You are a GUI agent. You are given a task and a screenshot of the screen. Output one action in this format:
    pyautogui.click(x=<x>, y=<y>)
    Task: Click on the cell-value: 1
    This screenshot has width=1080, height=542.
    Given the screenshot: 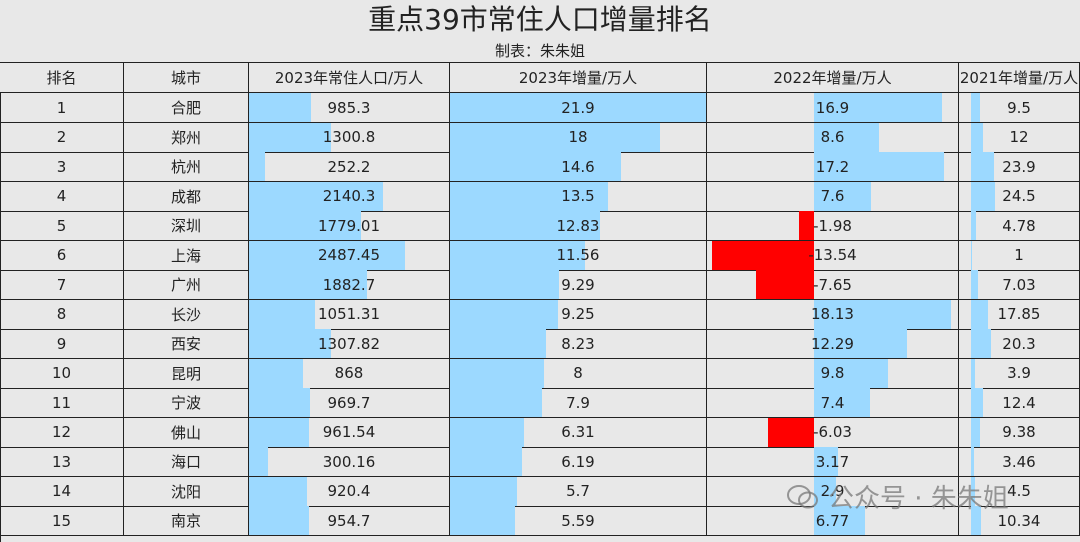 What is the action you would take?
    pyautogui.click(x=1019, y=255)
    